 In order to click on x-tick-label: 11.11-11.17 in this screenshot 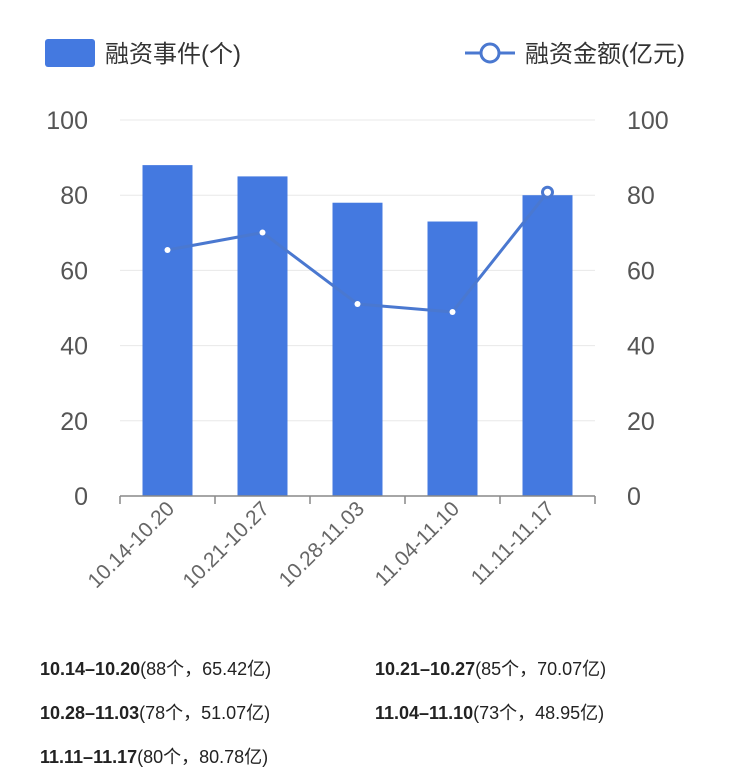, I will do `click(513, 543)`.